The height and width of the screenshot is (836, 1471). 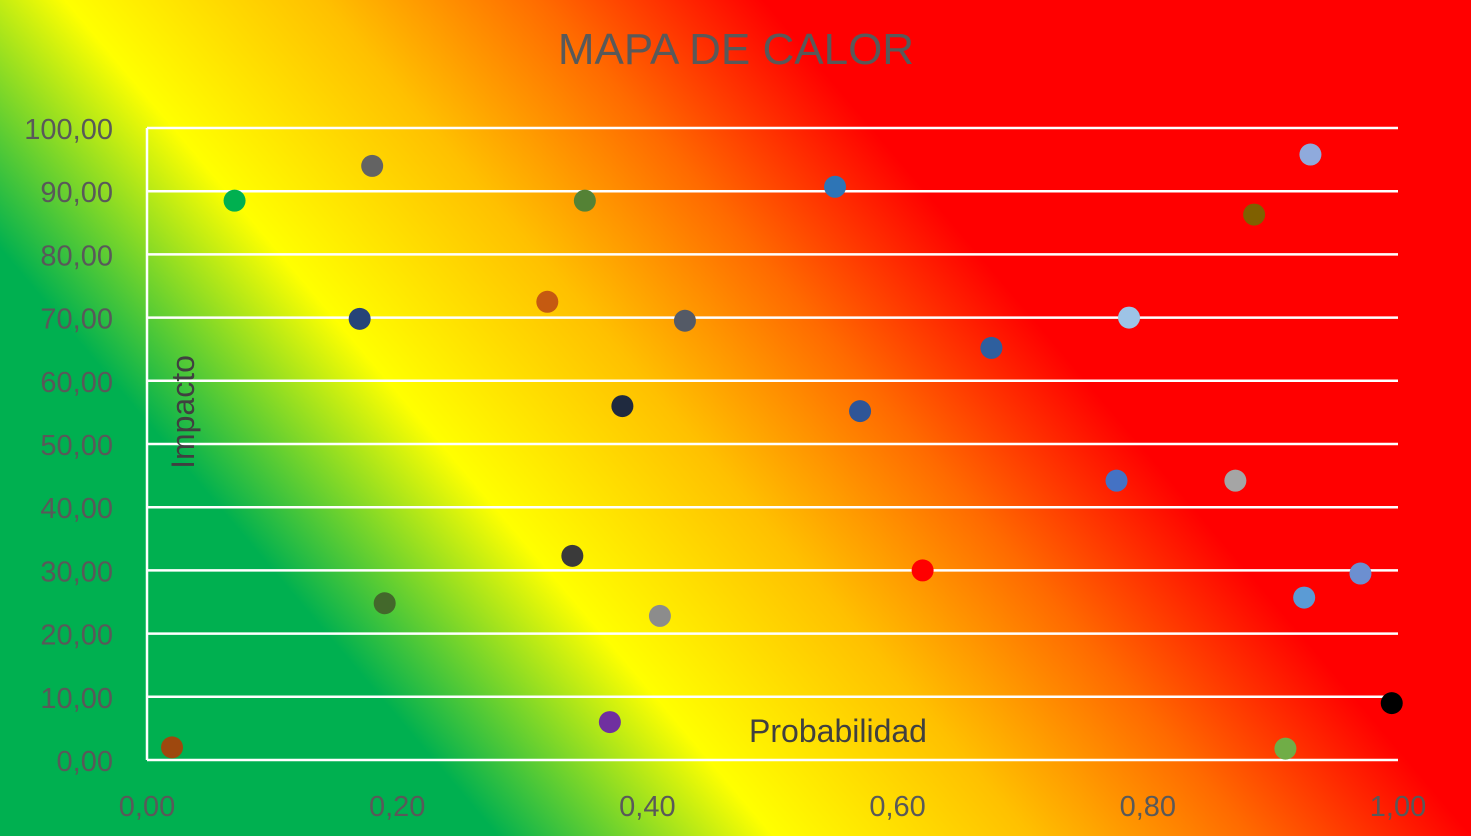 I want to click on x-tick-label: 0,20, so click(x=397, y=807).